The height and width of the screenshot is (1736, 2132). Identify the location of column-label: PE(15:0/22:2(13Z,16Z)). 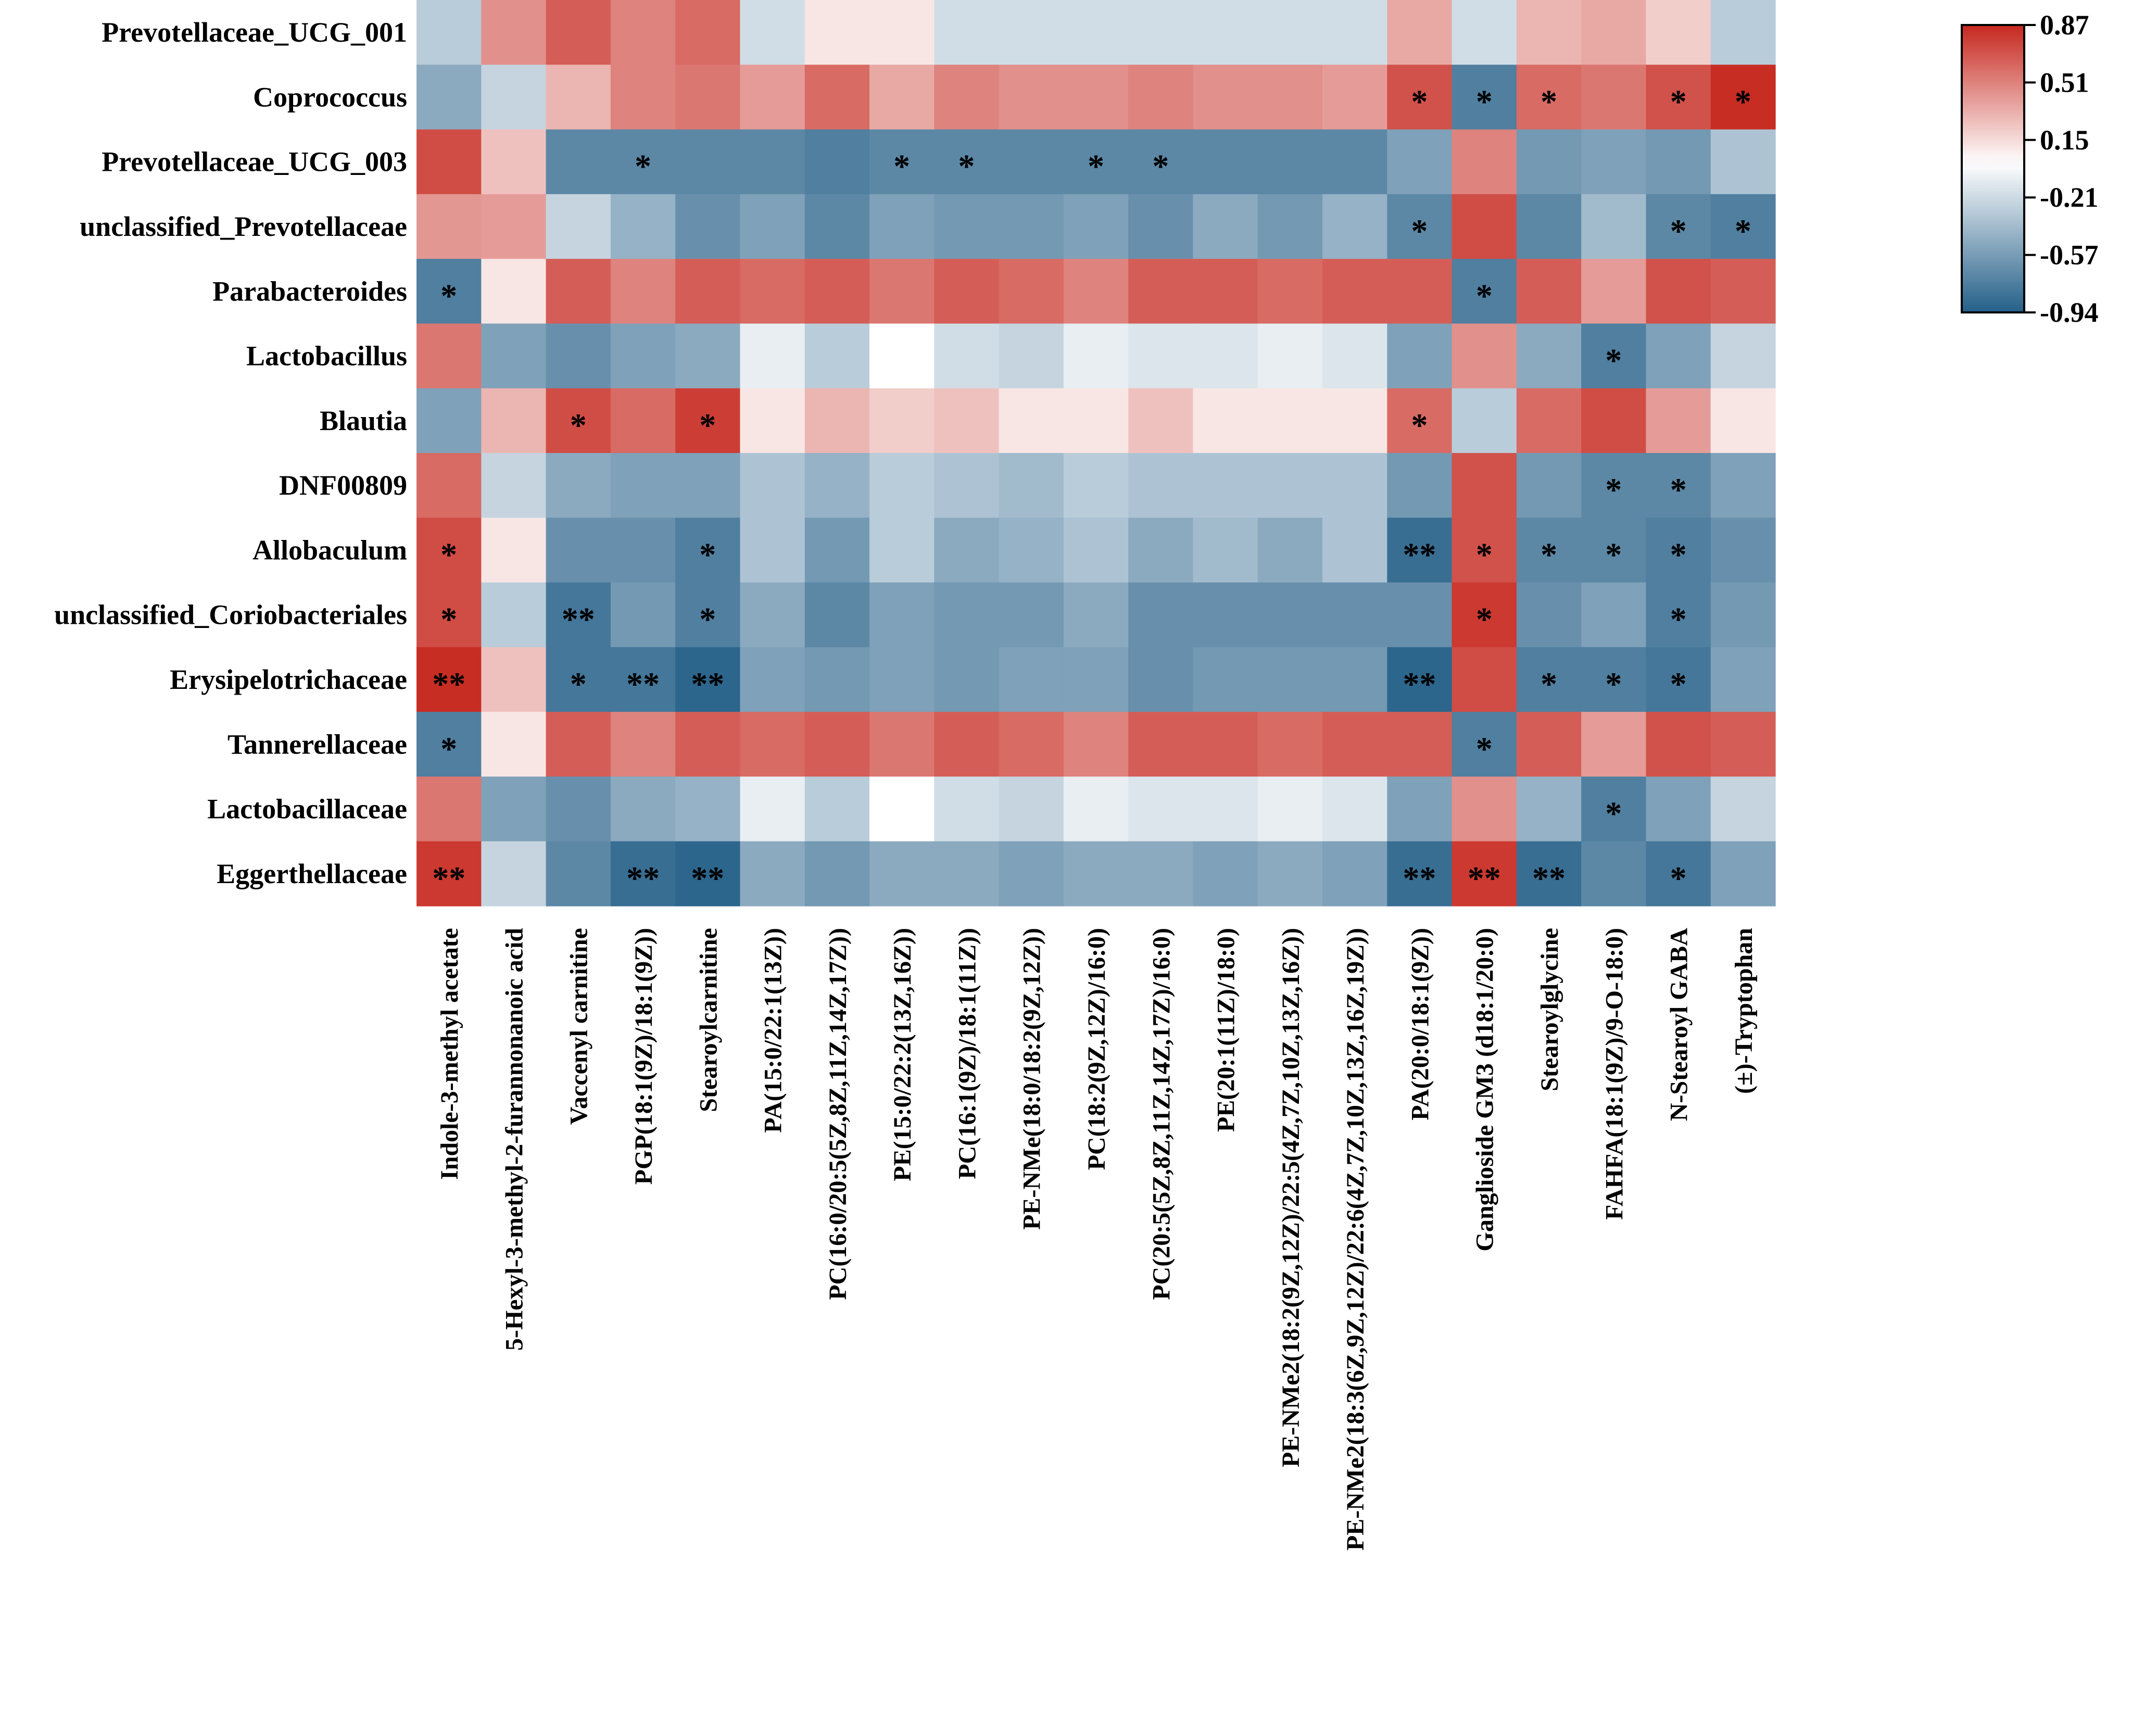
(902, 1054).